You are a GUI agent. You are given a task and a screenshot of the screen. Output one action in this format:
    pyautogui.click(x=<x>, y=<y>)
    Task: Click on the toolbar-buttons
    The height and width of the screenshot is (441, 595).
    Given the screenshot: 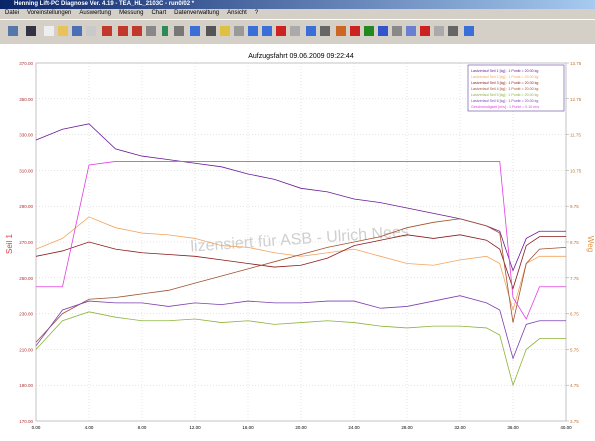 What is the action you would take?
    pyautogui.click(x=241, y=31)
    